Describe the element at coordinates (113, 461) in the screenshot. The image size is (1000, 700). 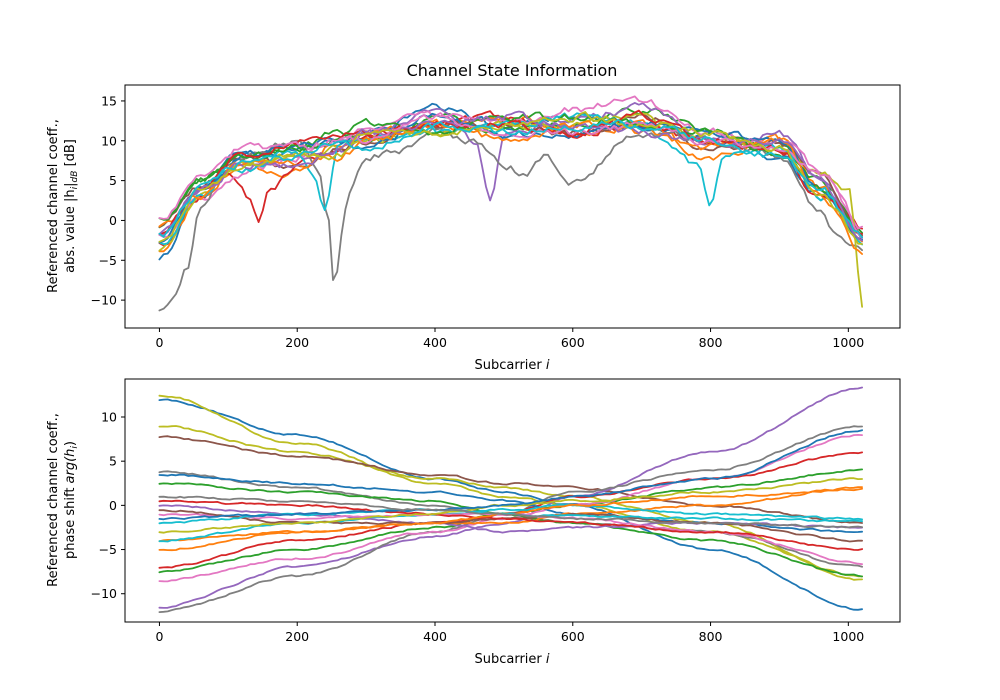
I see `phase-y-tick-label: 5` at that location.